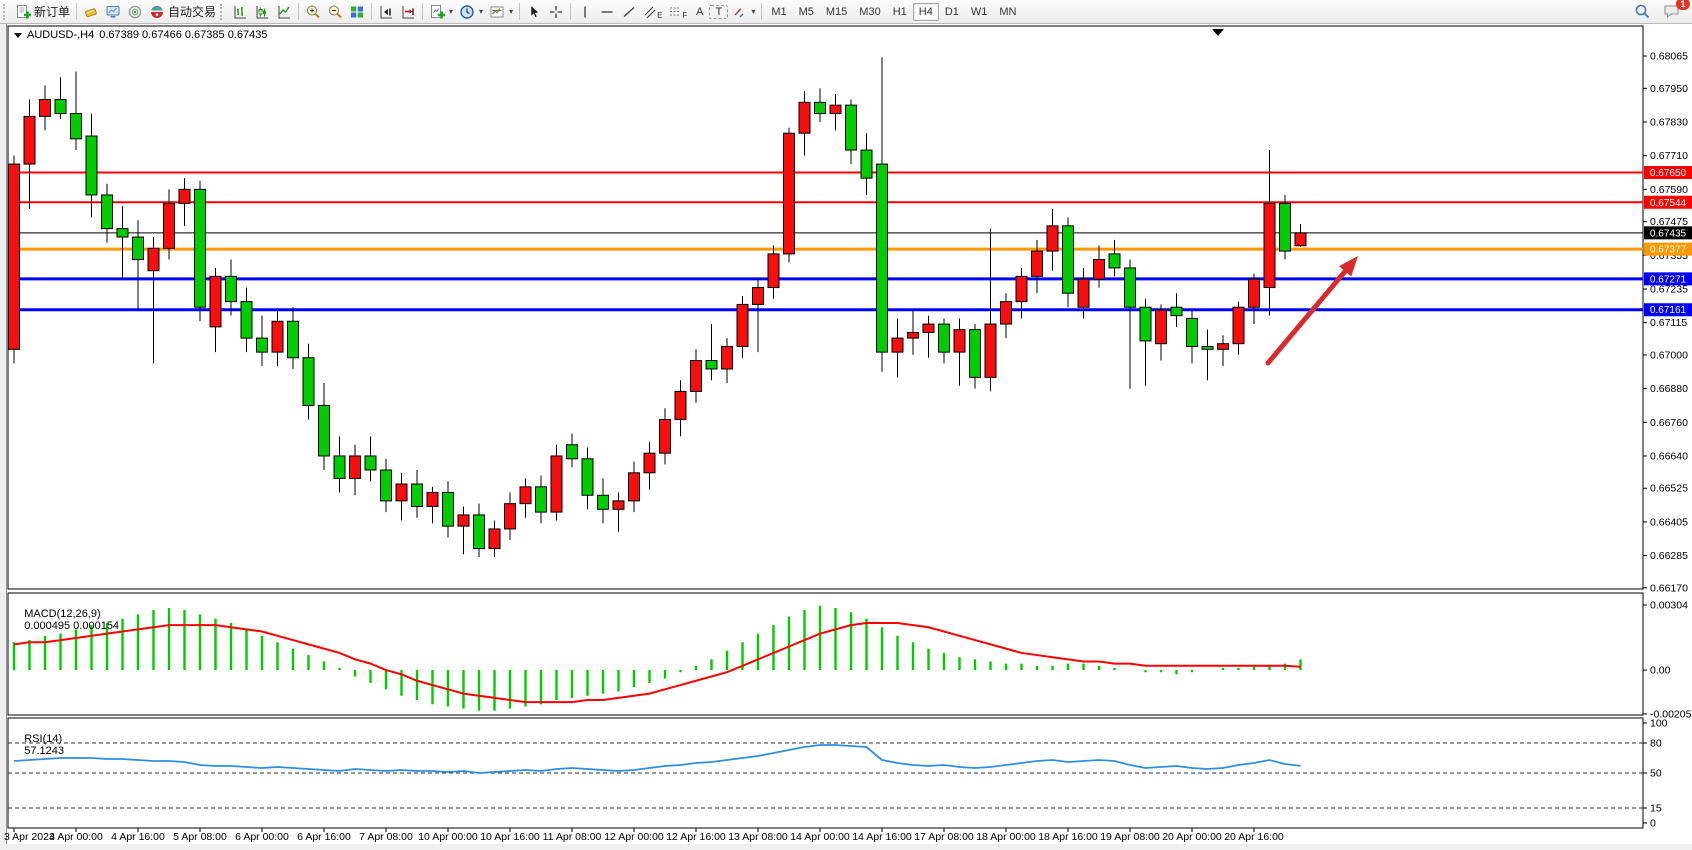  What do you see at coordinates (182, 11) in the screenshot?
I see `auto-trading-button: 自动交易` at bounding box center [182, 11].